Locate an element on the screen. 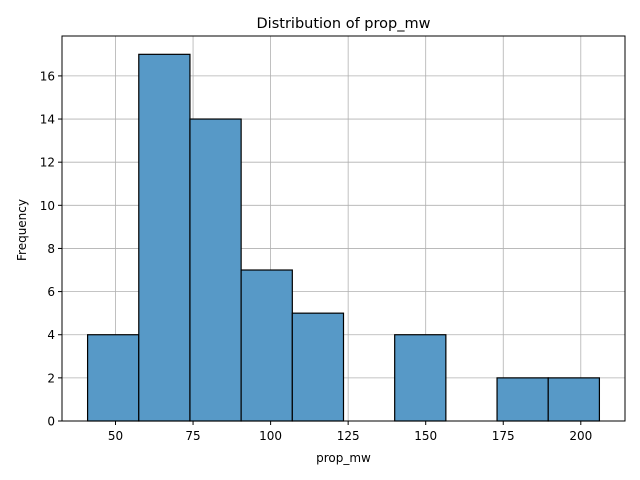 This screenshot has height=480, width=640. y-tick-label-4: 4 is located at coordinates (51, 335).